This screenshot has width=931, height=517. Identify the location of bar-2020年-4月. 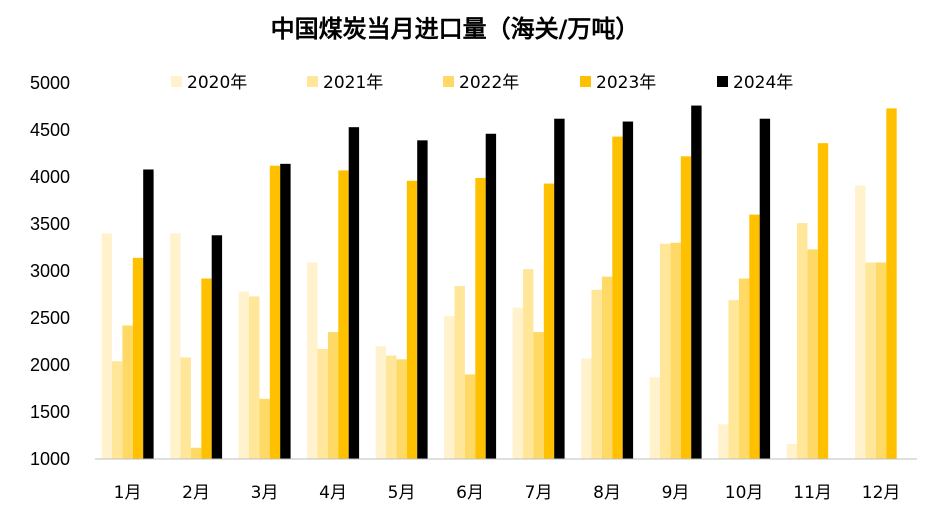
(312, 360).